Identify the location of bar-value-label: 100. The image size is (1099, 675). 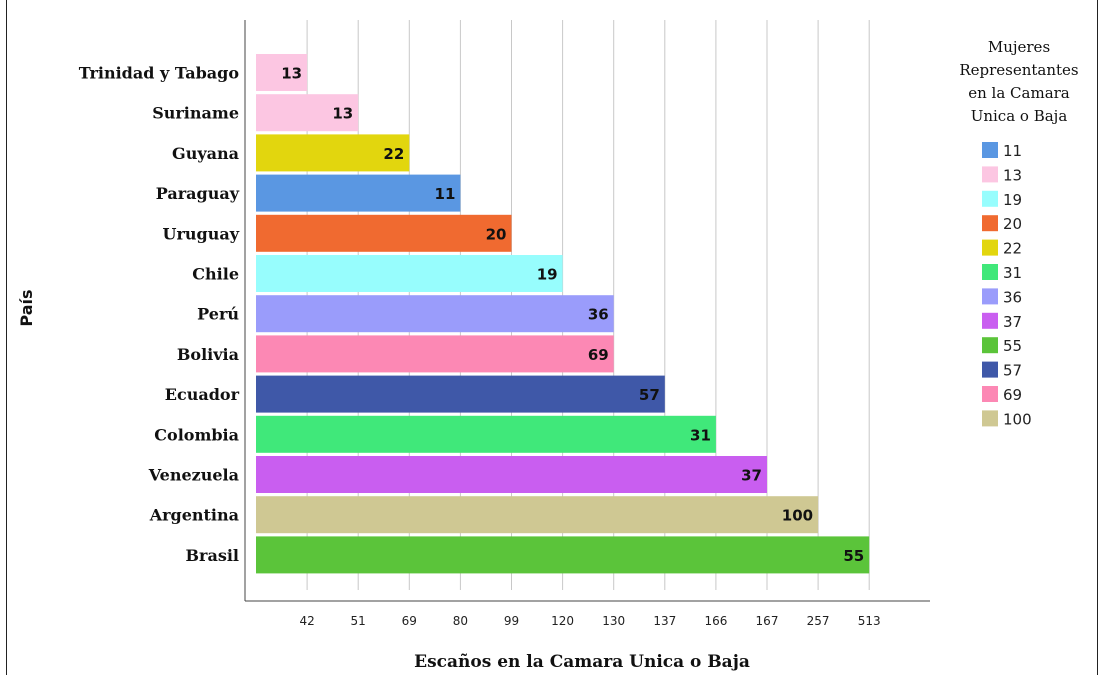
(797, 516).